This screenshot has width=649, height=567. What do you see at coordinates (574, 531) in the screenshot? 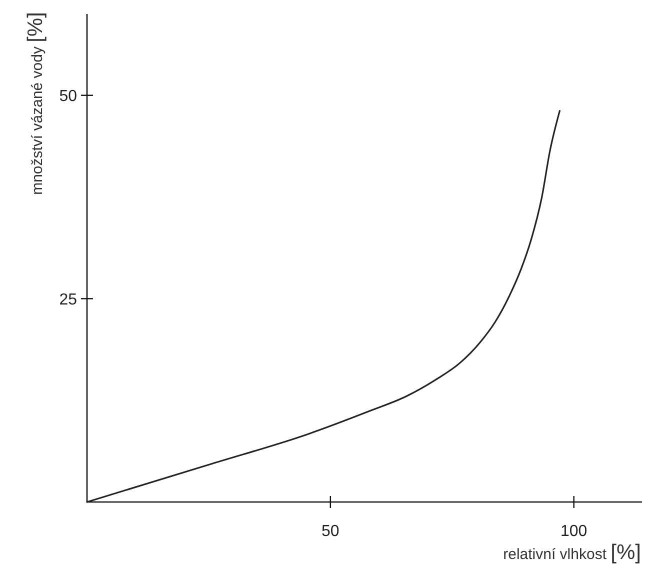
I see `x-tick-label: 100` at bounding box center [574, 531].